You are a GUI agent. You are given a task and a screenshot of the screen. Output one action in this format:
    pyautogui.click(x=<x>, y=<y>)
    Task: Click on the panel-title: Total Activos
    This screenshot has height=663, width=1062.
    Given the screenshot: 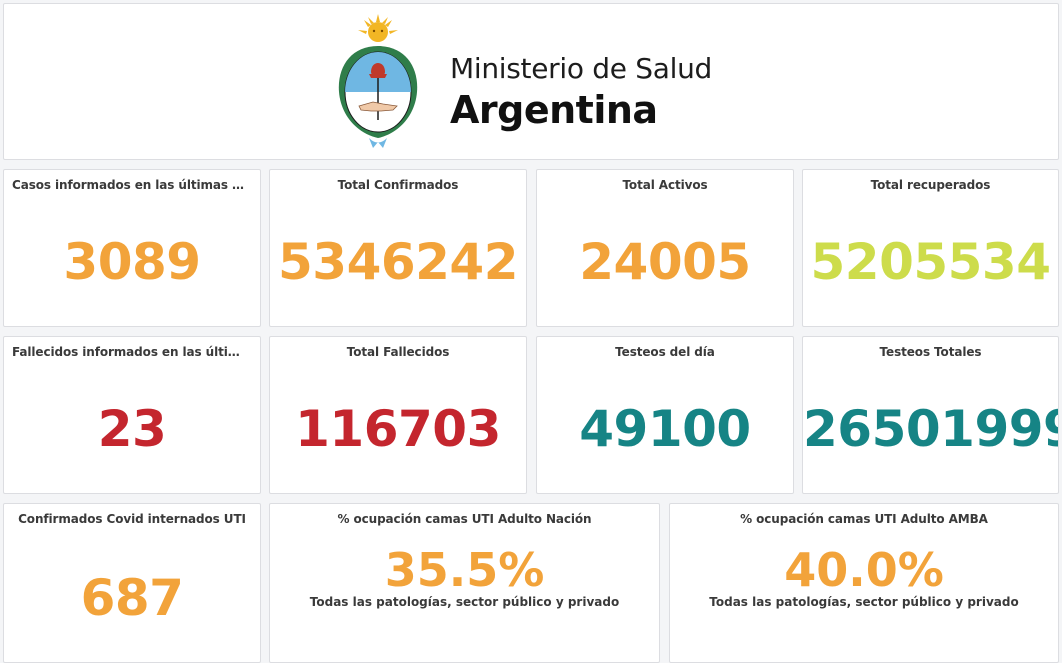 What is the action you would take?
    pyautogui.click(x=665, y=185)
    